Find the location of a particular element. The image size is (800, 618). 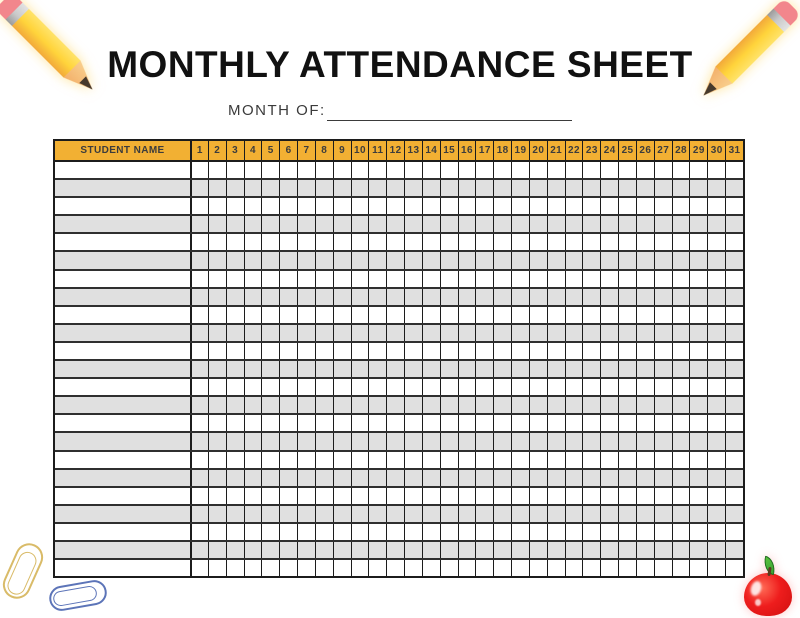

day-header-cell: 7 is located at coordinates (306, 150).